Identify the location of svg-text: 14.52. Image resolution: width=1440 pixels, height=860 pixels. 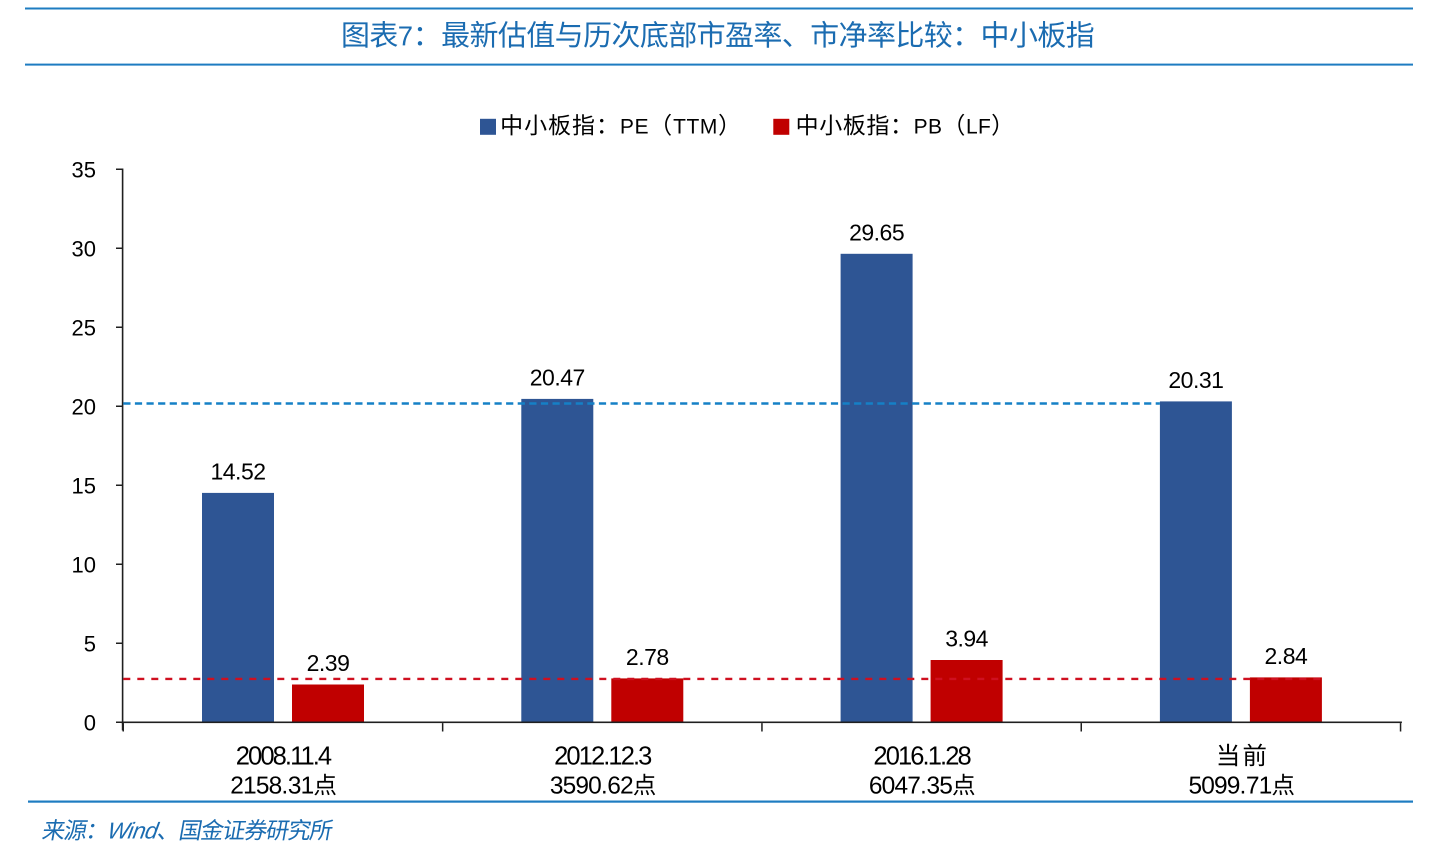
(237, 471).